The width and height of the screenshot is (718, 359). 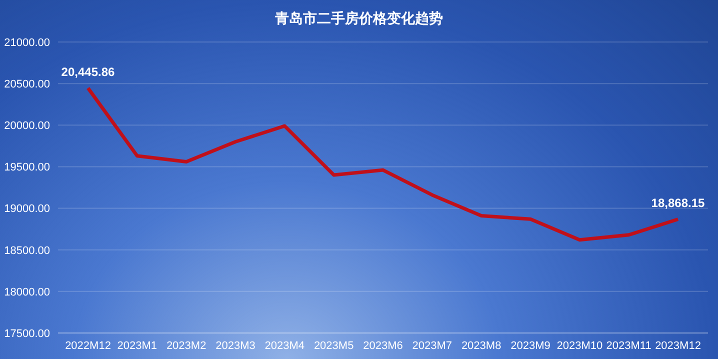 What do you see at coordinates (27, 292) in the screenshot?
I see `y-tick-label: 18000.00` at bounding box center [27, 292].